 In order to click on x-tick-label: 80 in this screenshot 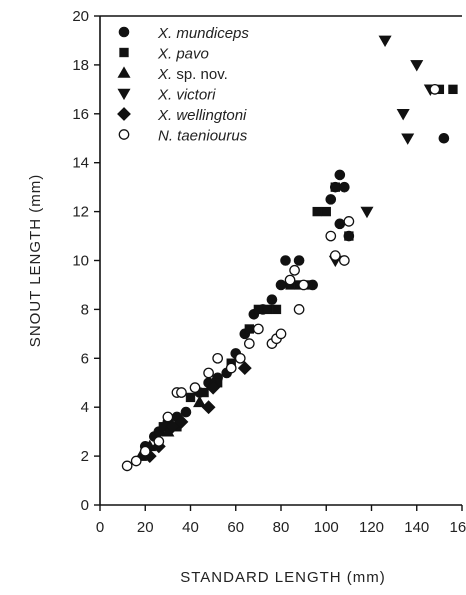, I will do `click(281, 527)`.